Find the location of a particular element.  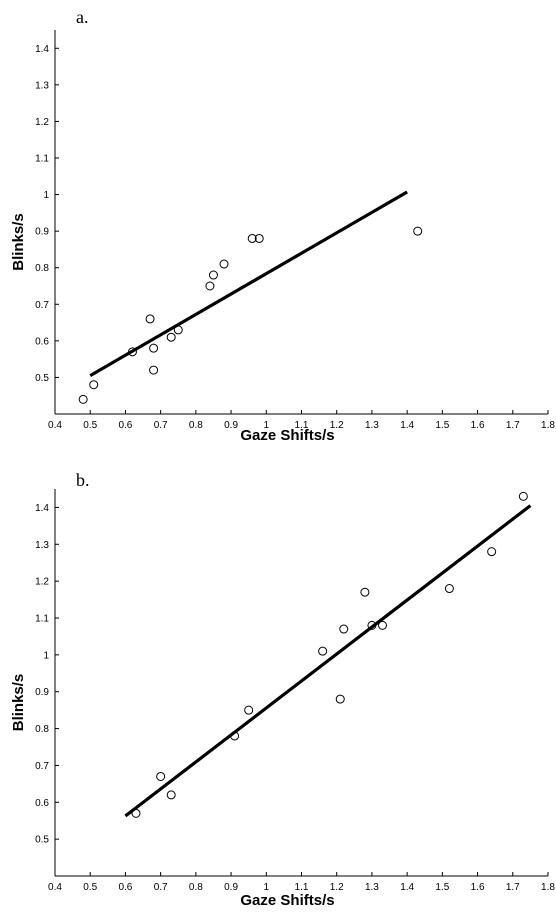

regression-line is located at coordinates (248, 283).